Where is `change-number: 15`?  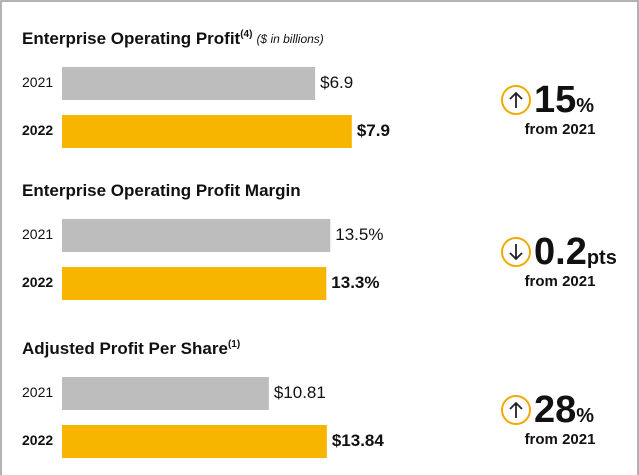 change-number: 15 is located at coordinates (555, 100).